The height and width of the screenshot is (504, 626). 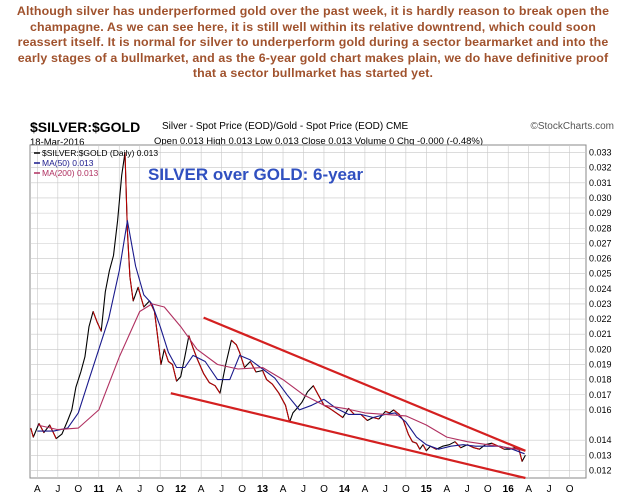 What do you see at coordinates (600, 259) in the screenshot?
I see `y-tick-label: 0.026` at bounding box center [600, 259].